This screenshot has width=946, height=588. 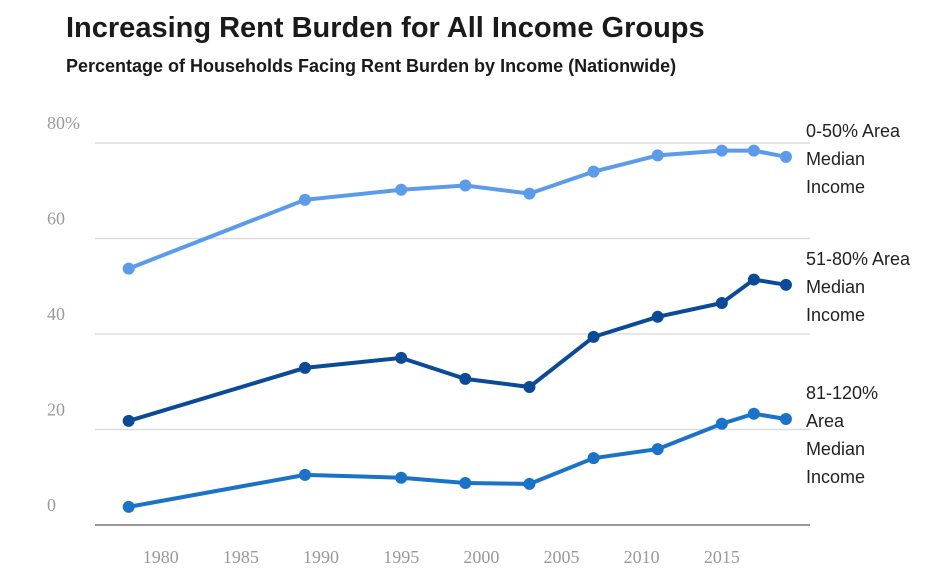 What do you see at coordinates (51, 505) in the screenshot?
I see `y-tick-label: 0` at bounding box center [51, 505].